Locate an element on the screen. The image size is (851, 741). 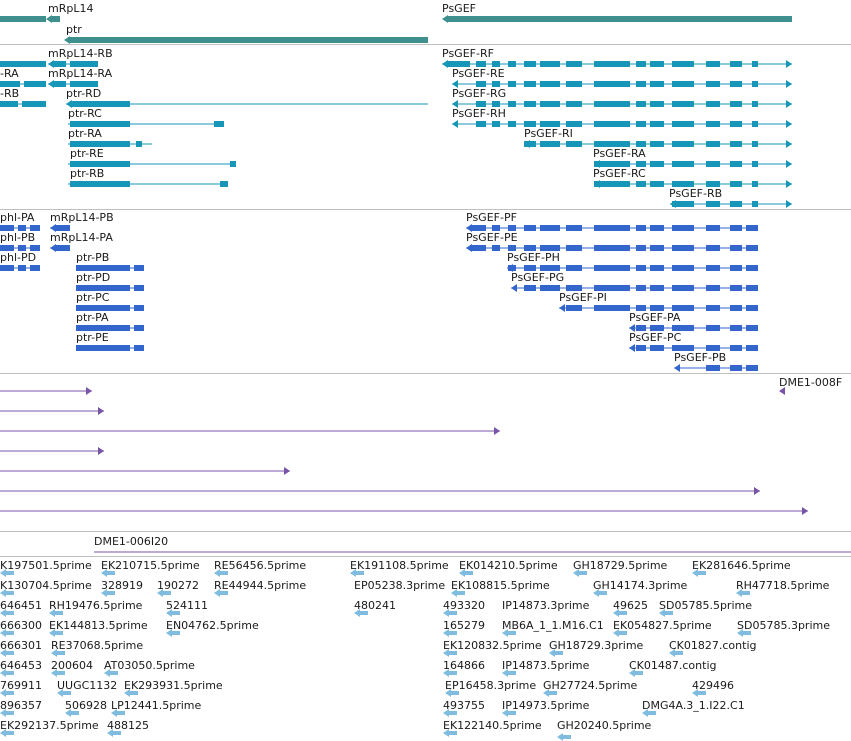
est-label: IP14873.3prime is located at coordinates (546, 605).